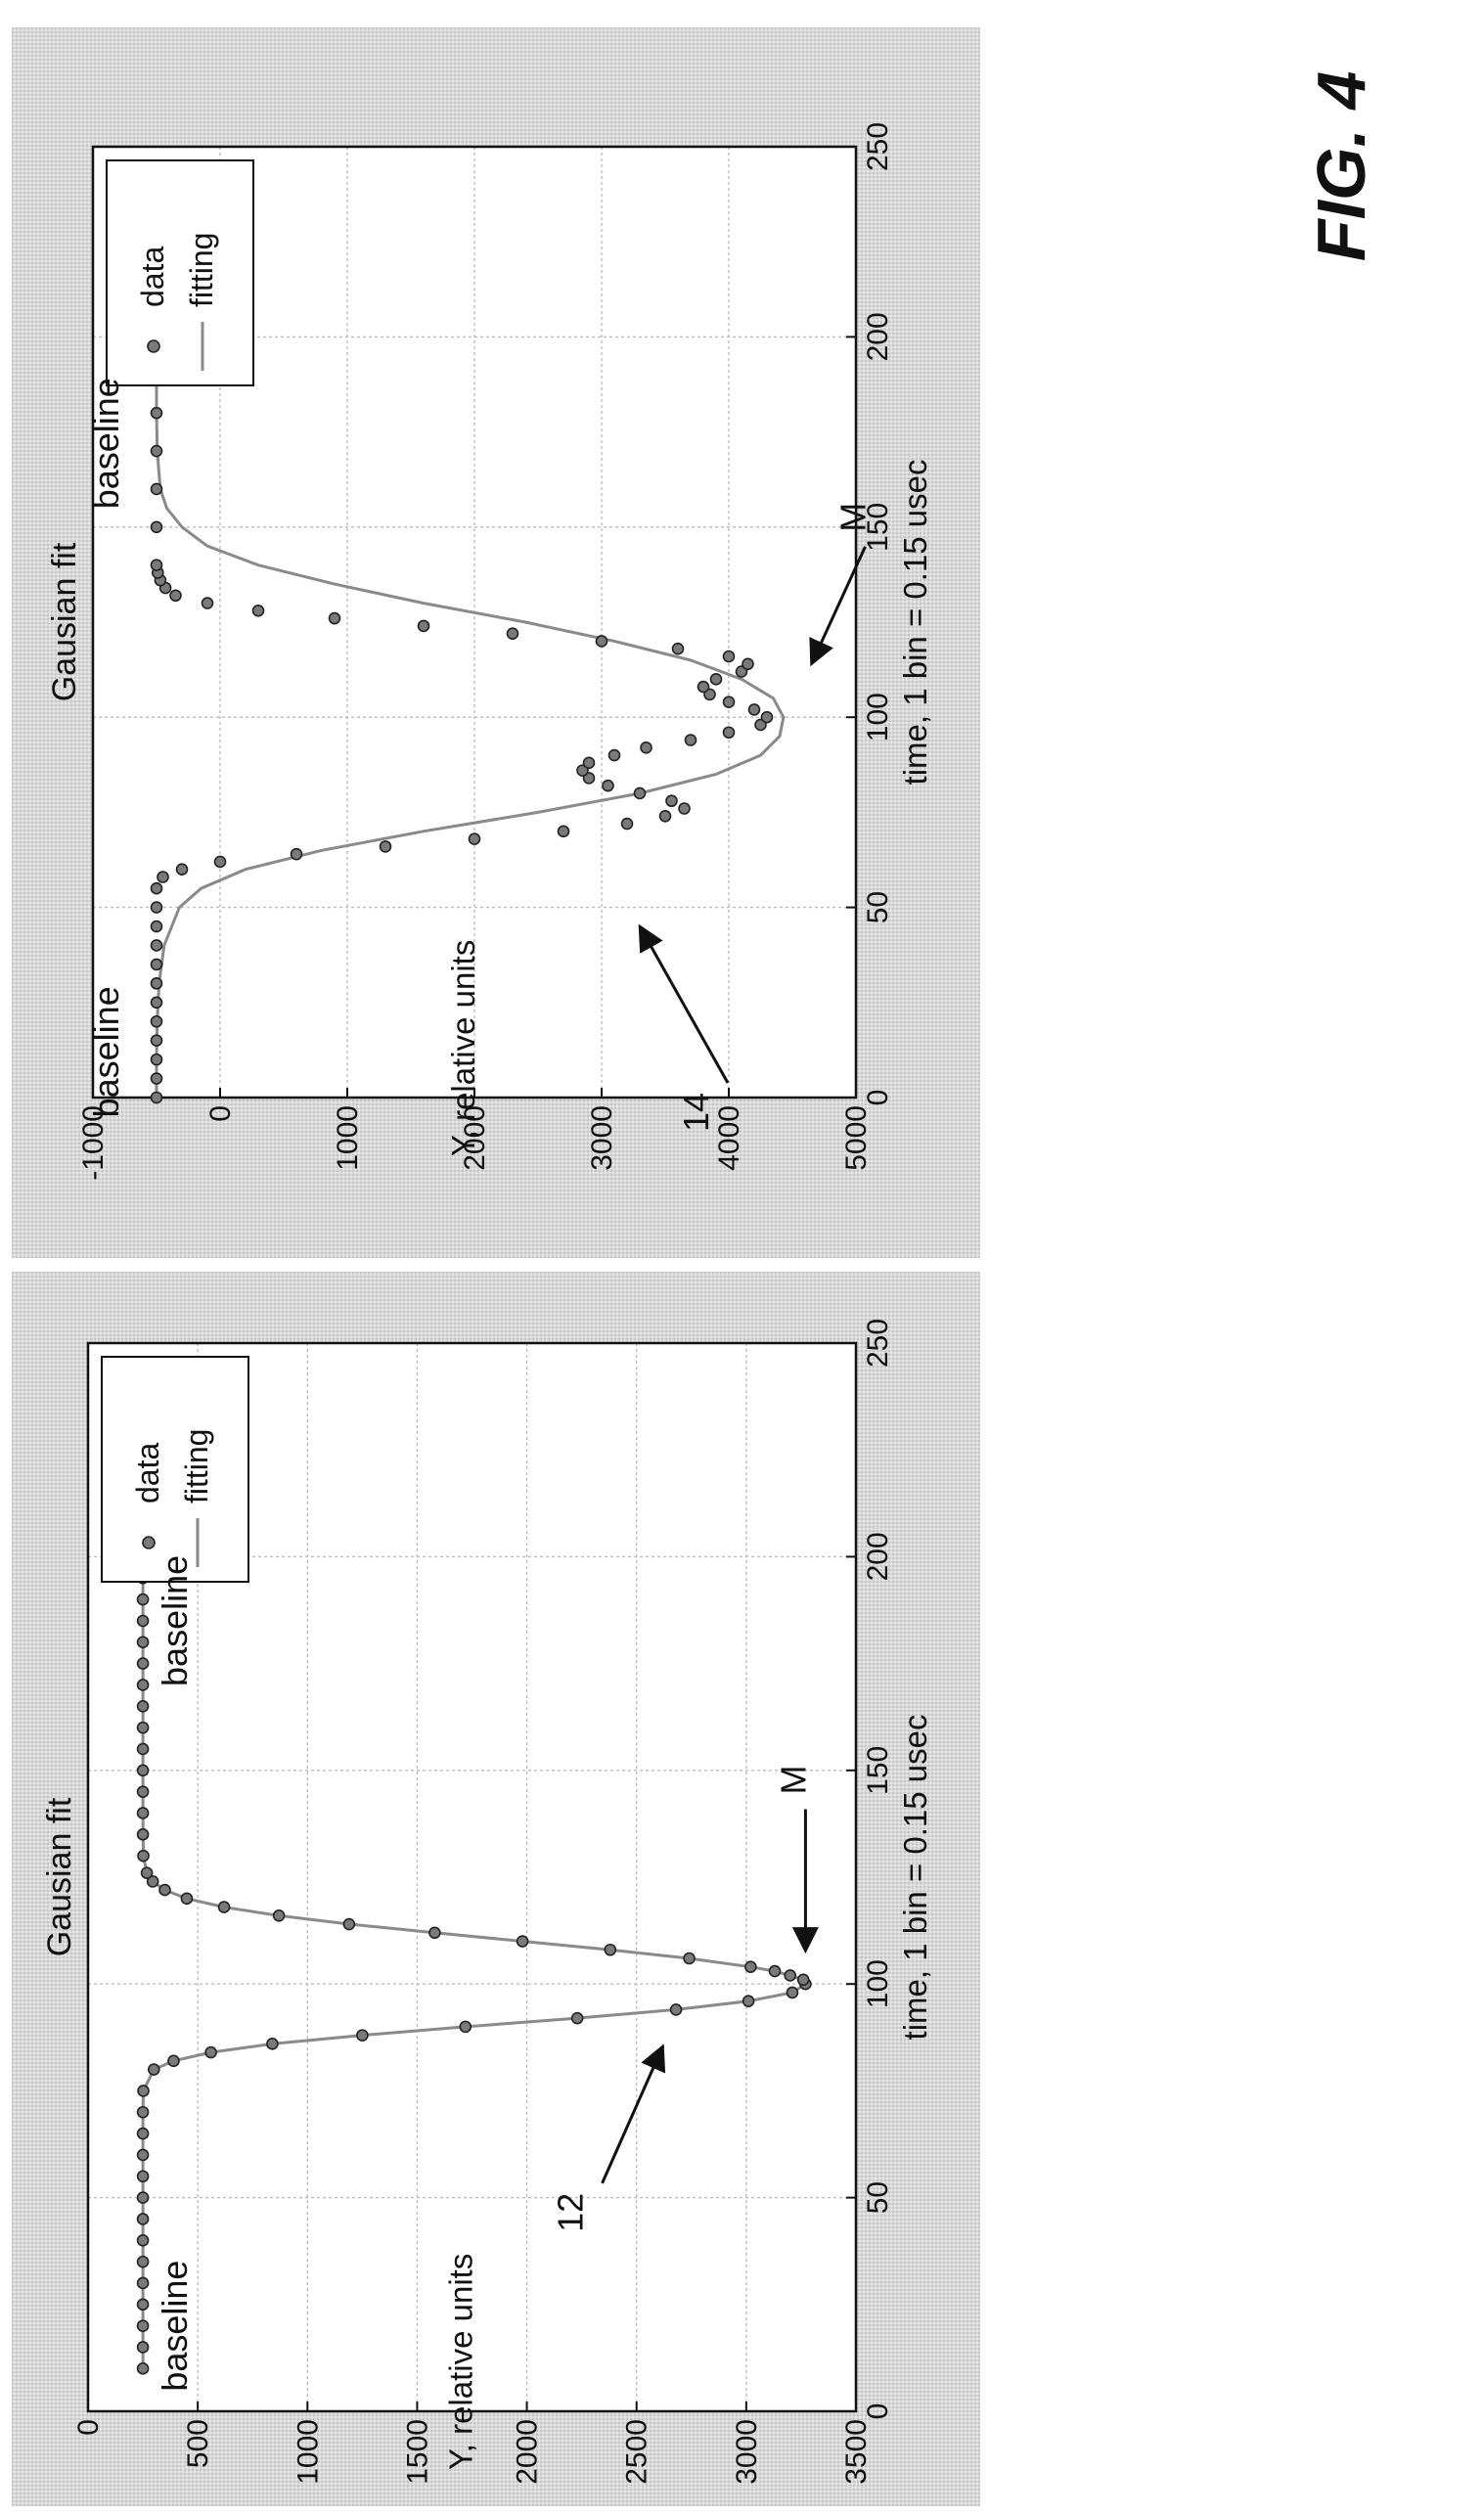 The height and width of the screenshot is (2514, 1484). Describe the element at coordinates (1341, 166) in the screenshot. I see `figure-label: FIG. 4` at that location.